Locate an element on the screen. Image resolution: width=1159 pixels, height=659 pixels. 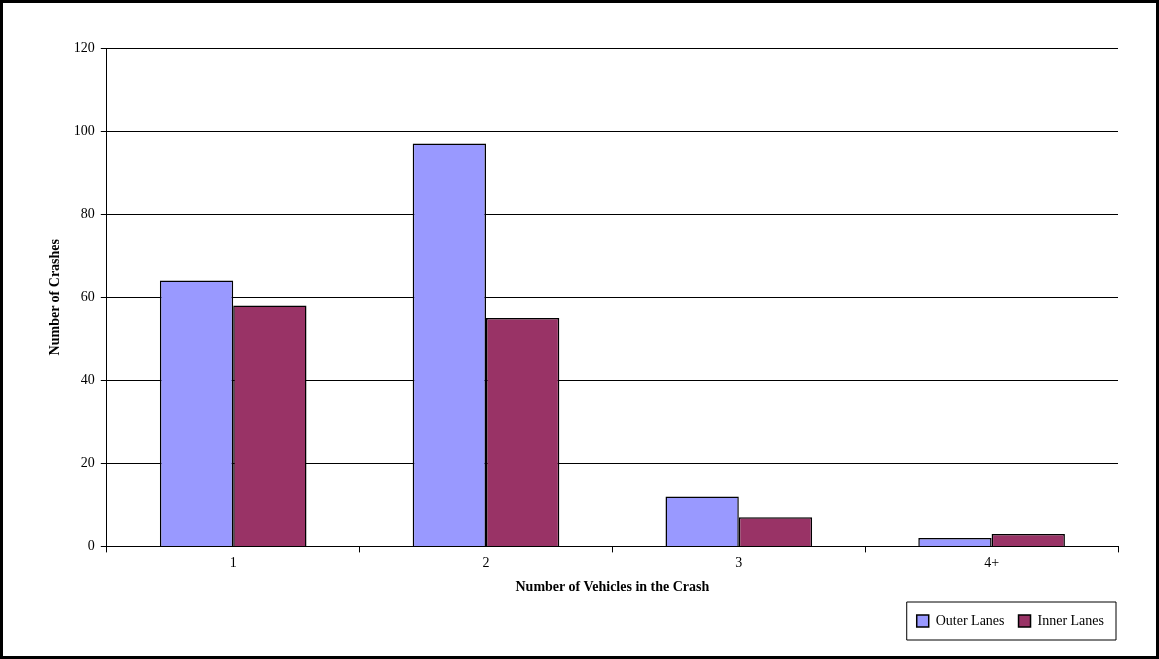
x-tick-label: 1 is located at coordinates (233, 563).